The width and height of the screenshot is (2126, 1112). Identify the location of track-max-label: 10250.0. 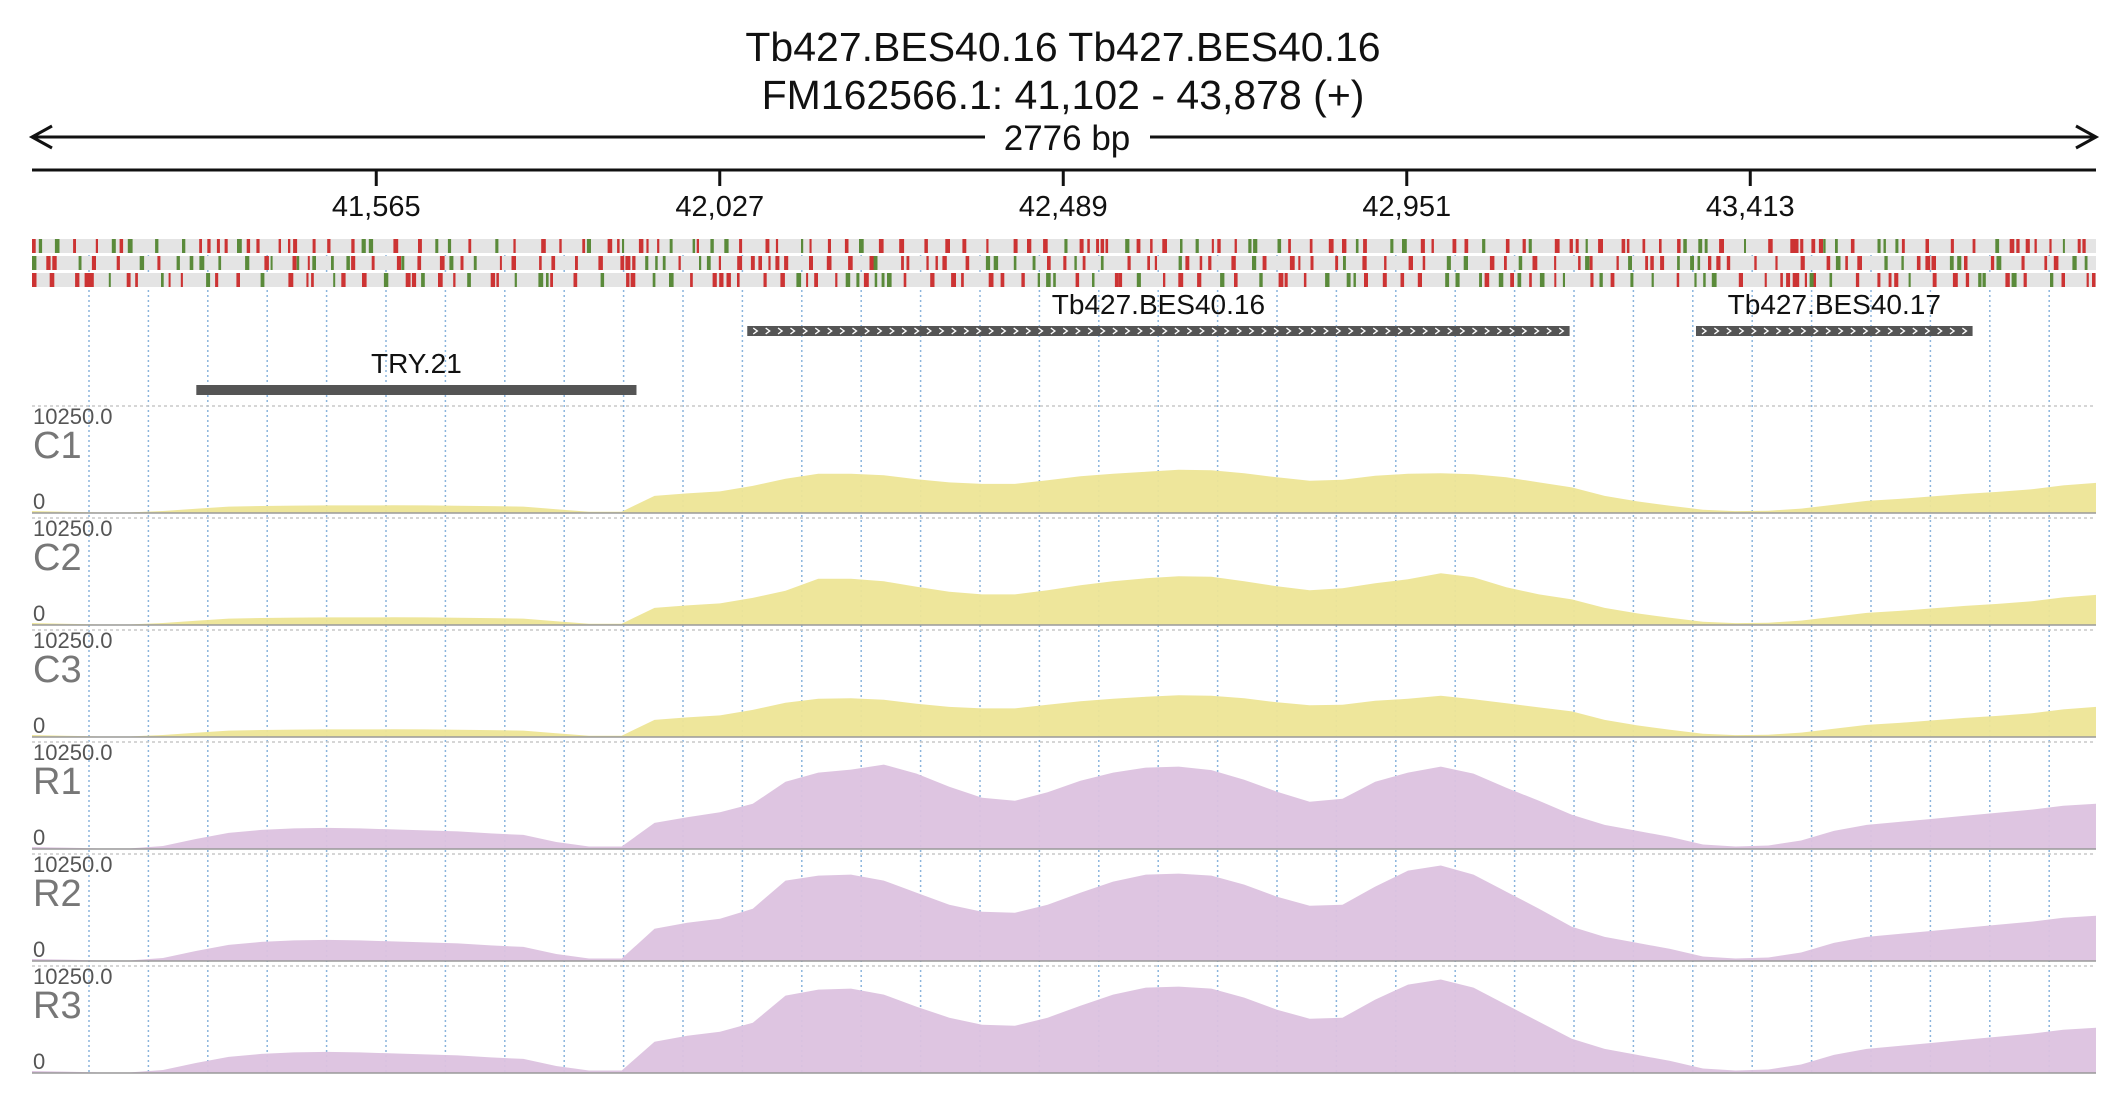
(73, 528).